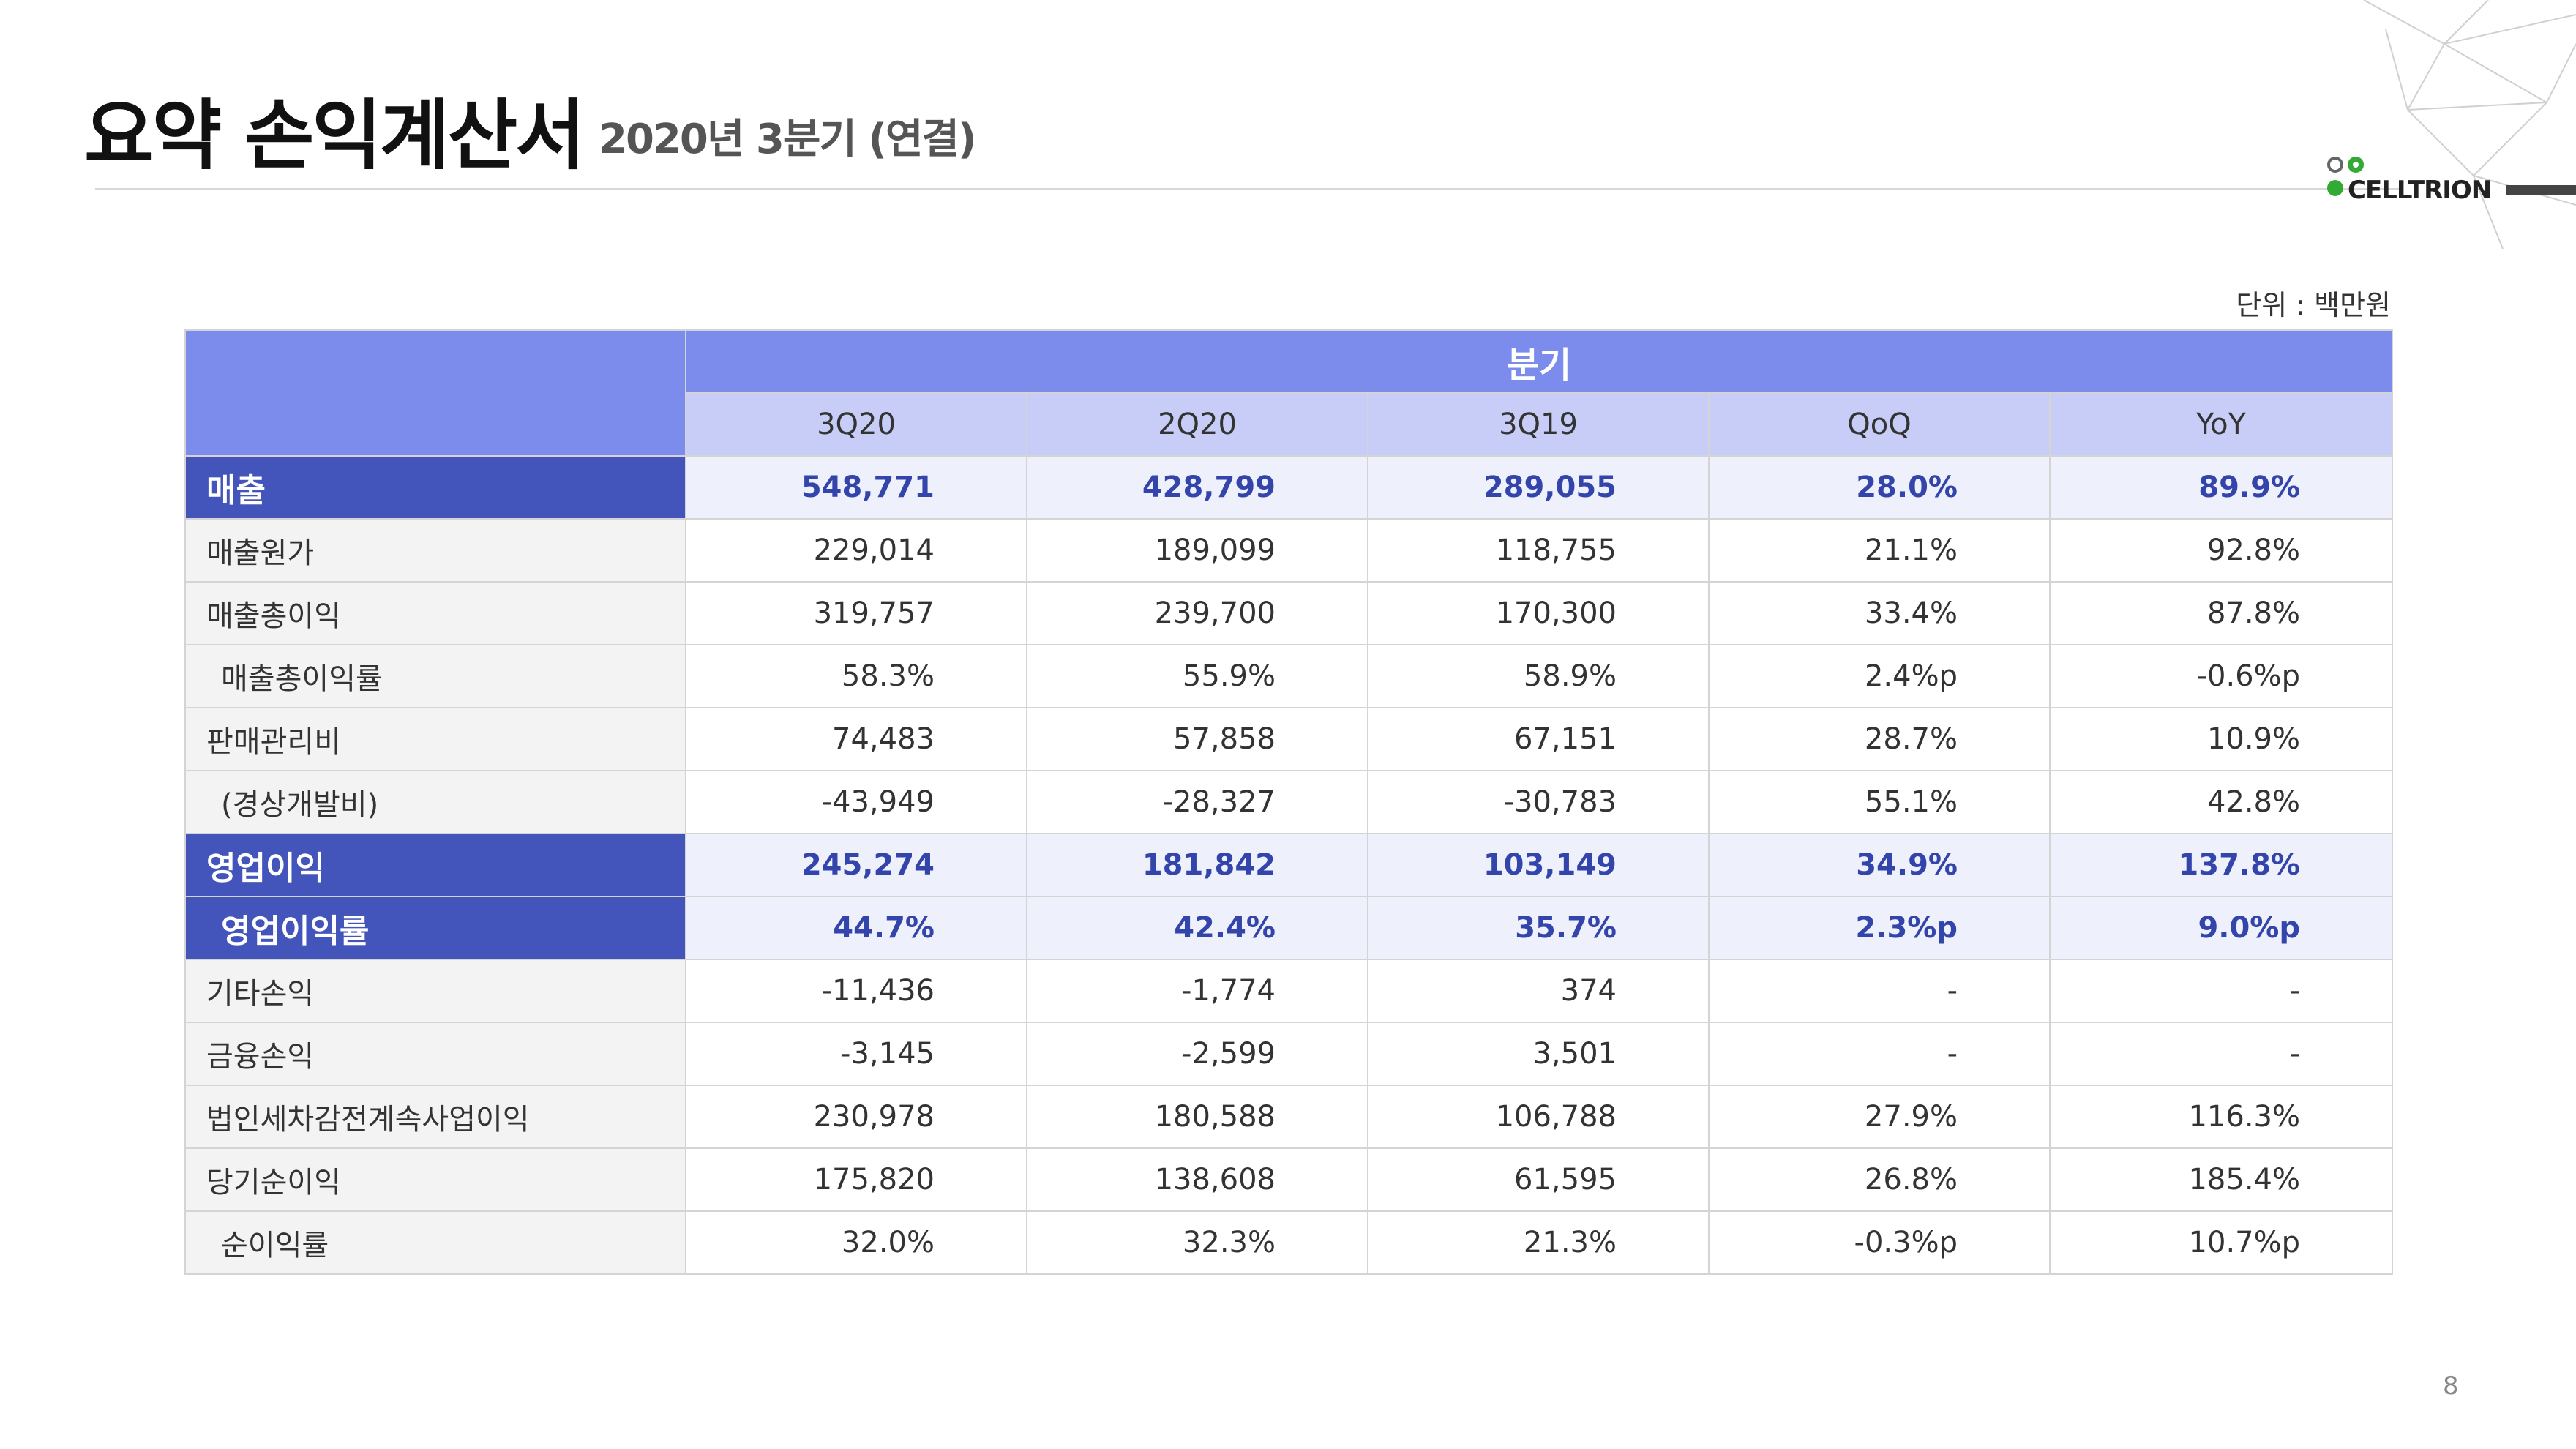 Image resolution: width=2576 pixels, height=1449 pixels. I want to click on cell: 229,014, so click(856, 550).